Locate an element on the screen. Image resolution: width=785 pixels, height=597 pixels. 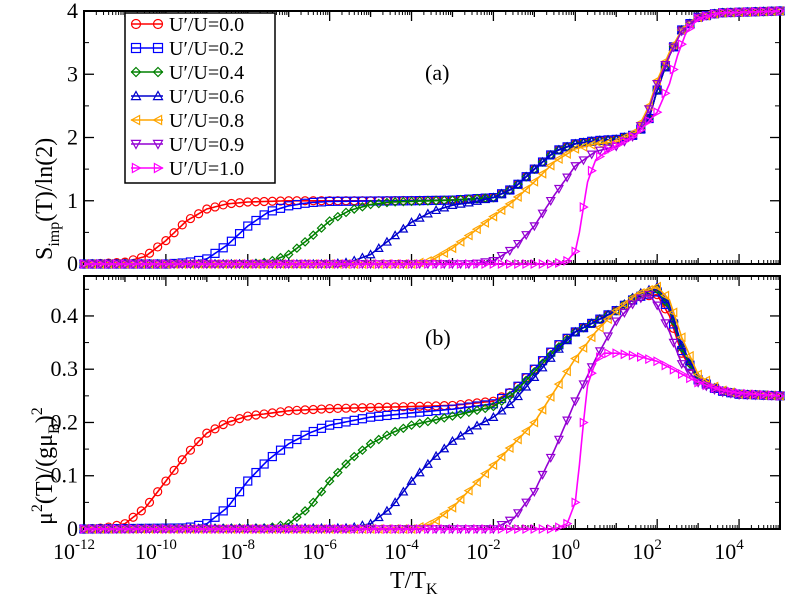
y-tick-label: 2 is located at coordinates (72, 137).